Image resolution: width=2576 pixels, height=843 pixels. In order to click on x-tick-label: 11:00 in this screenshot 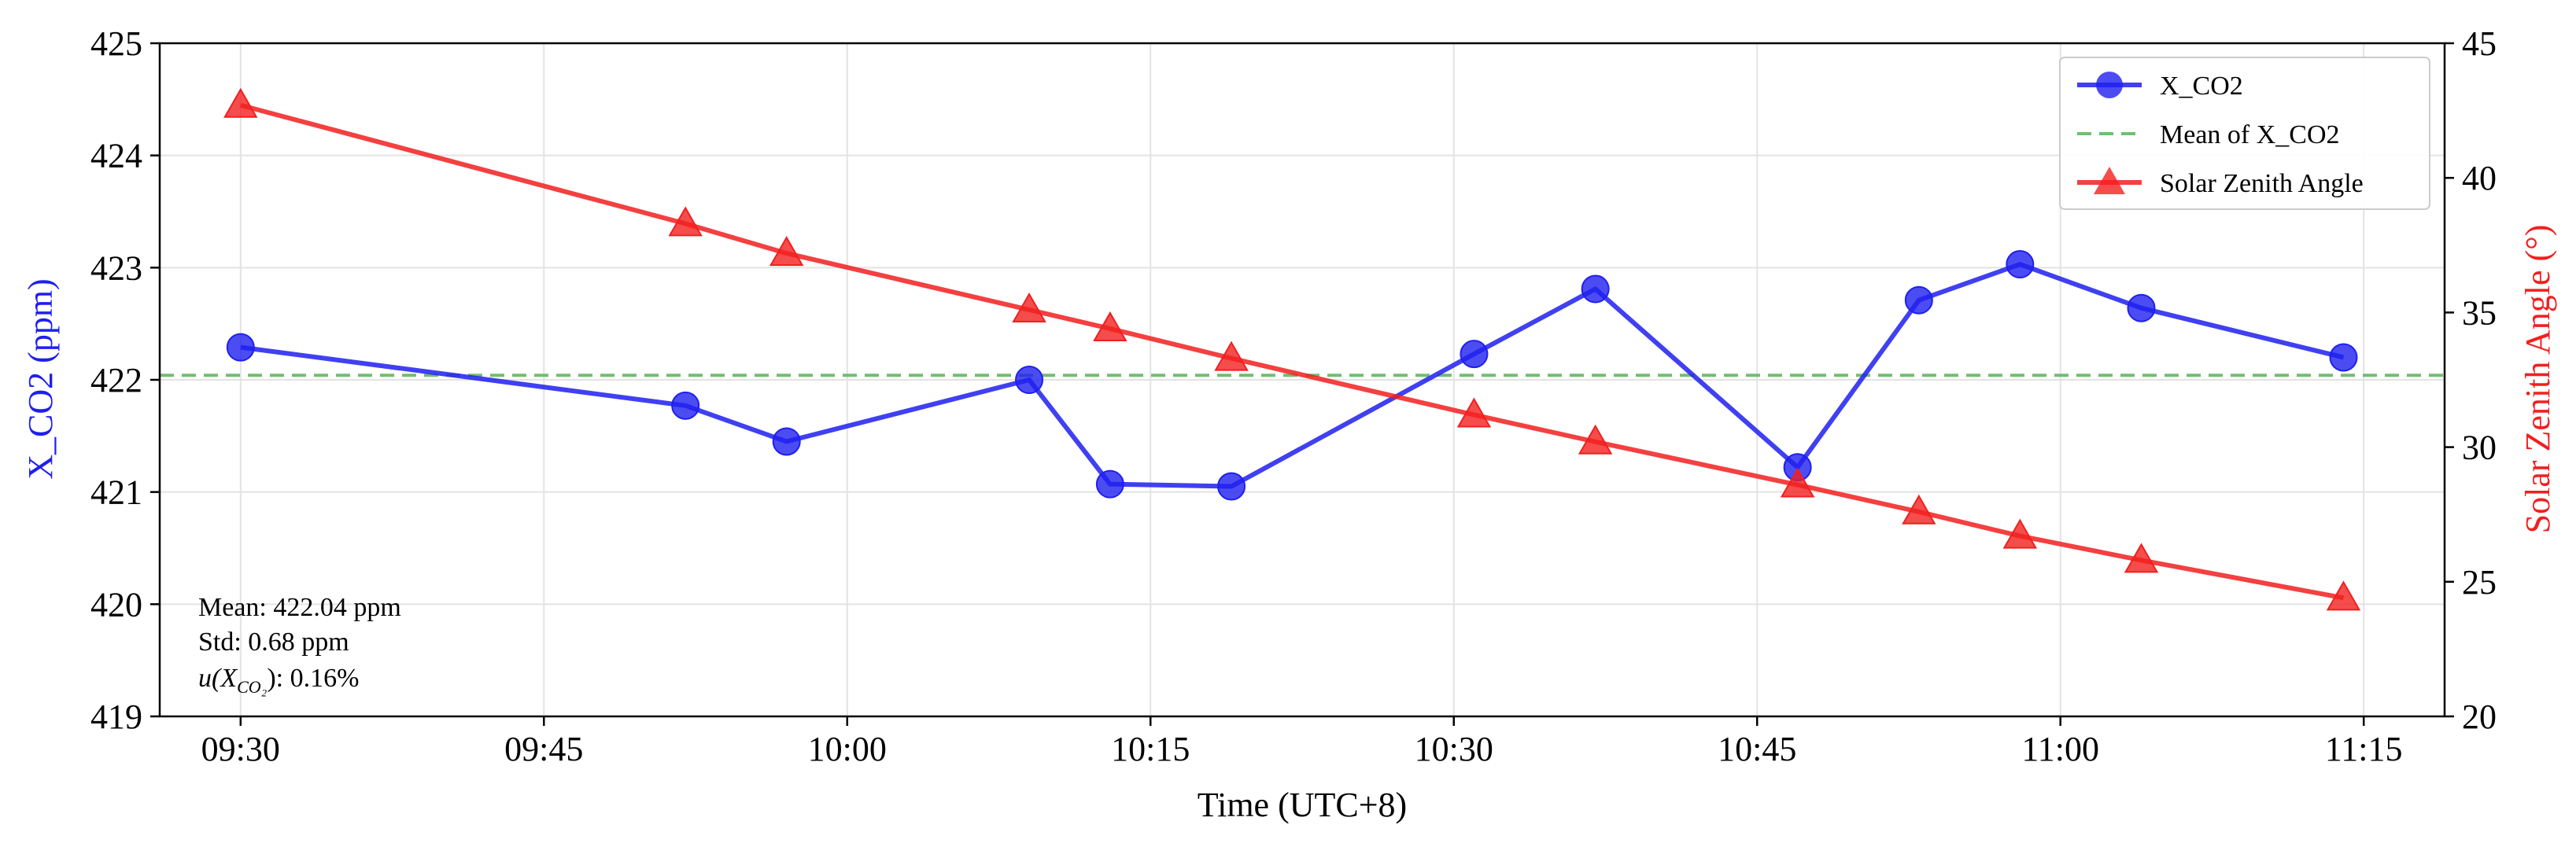, I will do `click(2060, 749)`.